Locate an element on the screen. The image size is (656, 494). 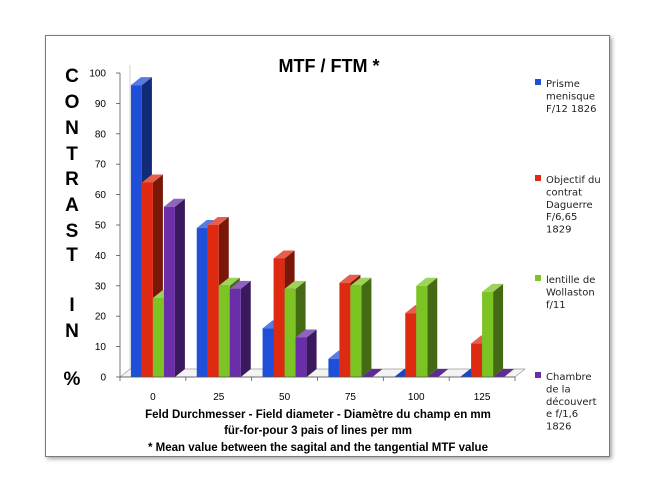
legend-label: de la is located at coordinates (558, 389).